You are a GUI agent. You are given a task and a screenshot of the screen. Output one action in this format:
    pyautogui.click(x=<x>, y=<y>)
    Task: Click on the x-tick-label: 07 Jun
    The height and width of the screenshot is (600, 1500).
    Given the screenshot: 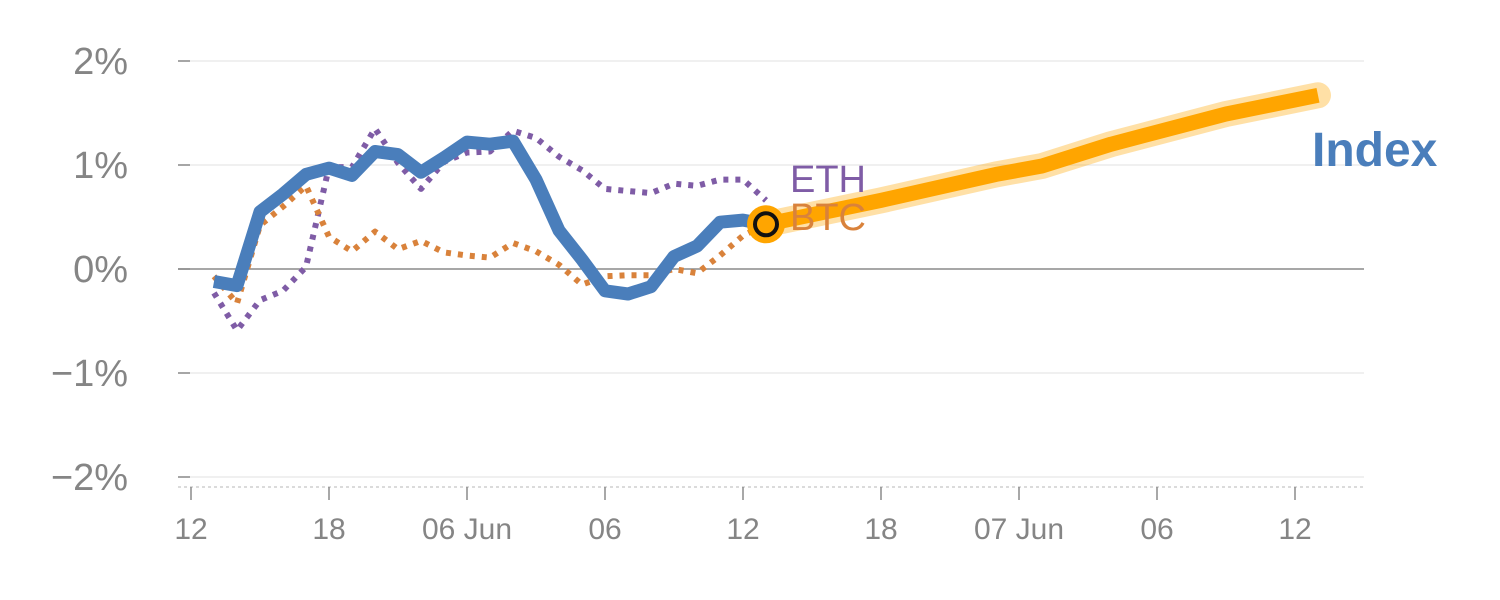 What is the action you would take?
    pyautogui.click(x=1019, y=529)
    